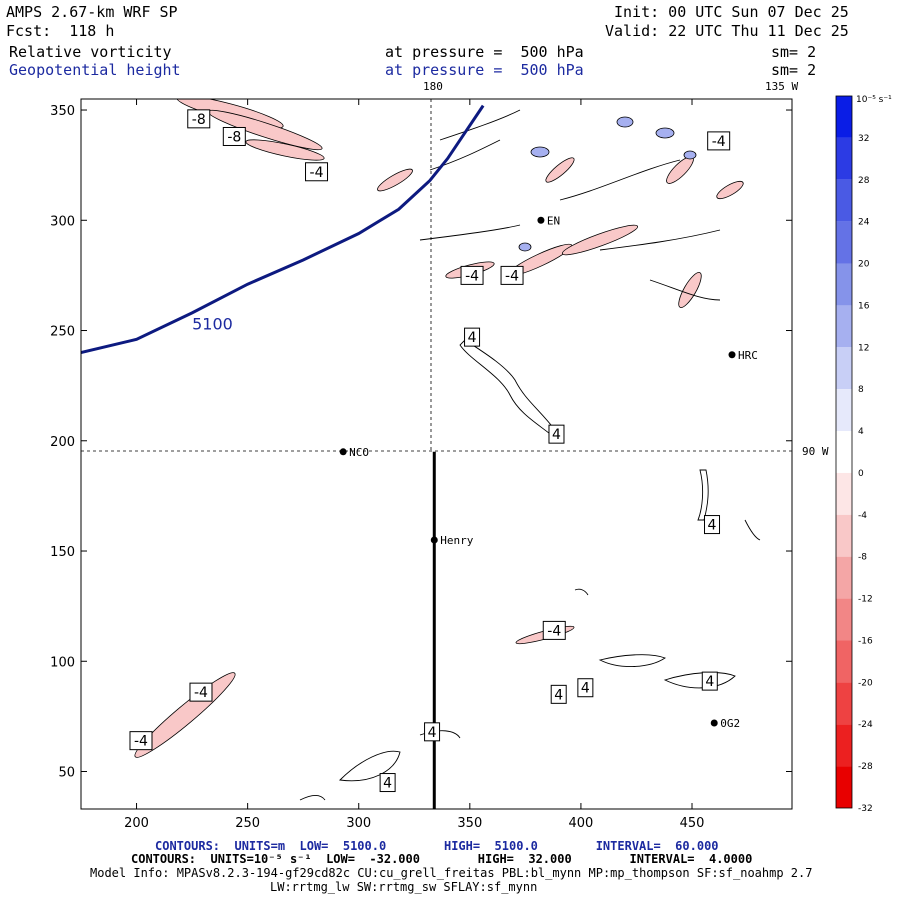 This screenshot has width=900, height=900. What do you see at coordinates (730, 723) in the screenshot?
I see `station-label: 0G2` at bounding box center [730, 723].